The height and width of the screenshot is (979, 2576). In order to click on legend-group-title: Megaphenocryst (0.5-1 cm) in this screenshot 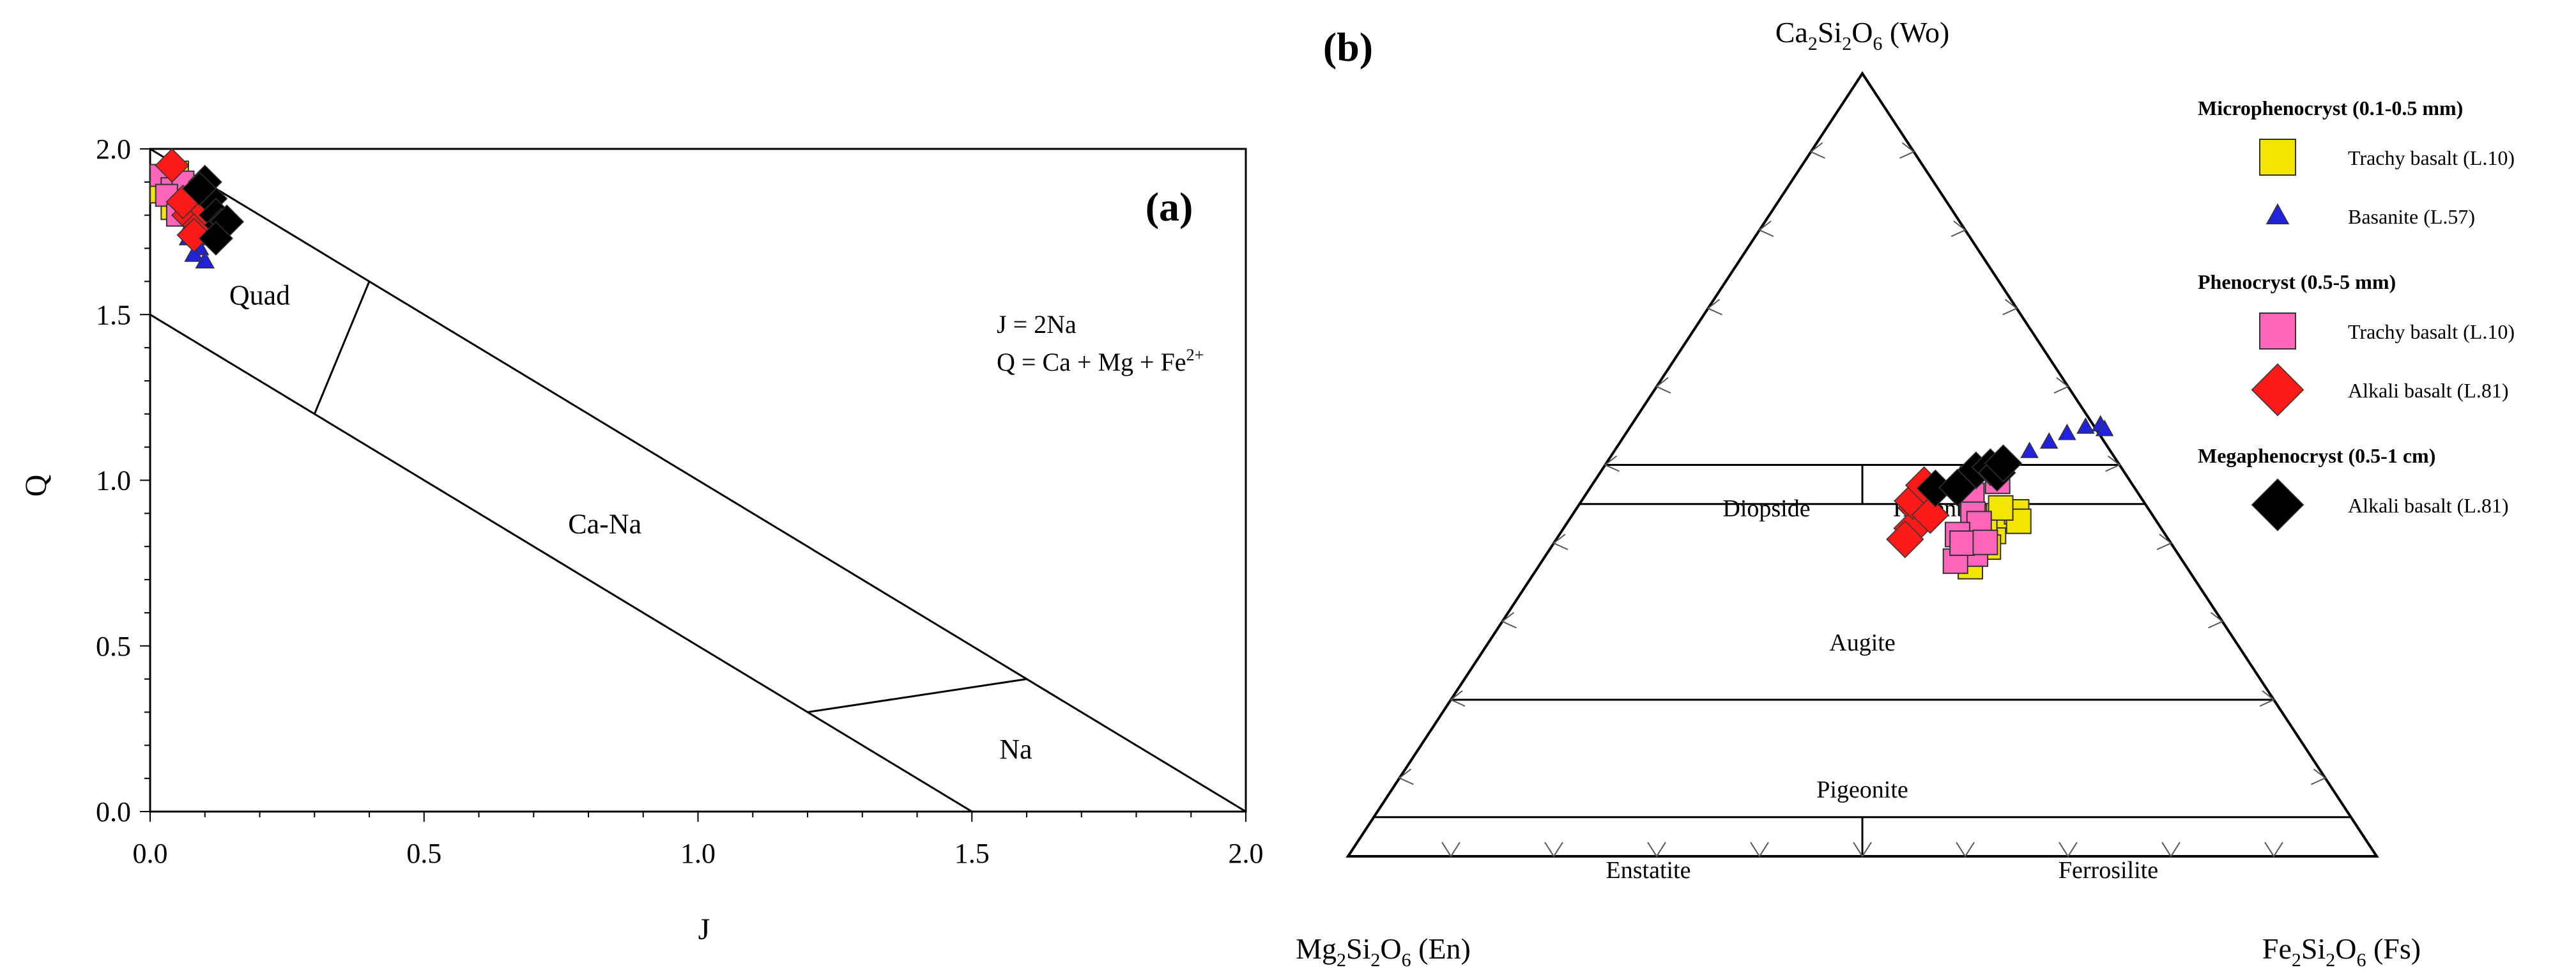, I will do `click(2316, 455)`.